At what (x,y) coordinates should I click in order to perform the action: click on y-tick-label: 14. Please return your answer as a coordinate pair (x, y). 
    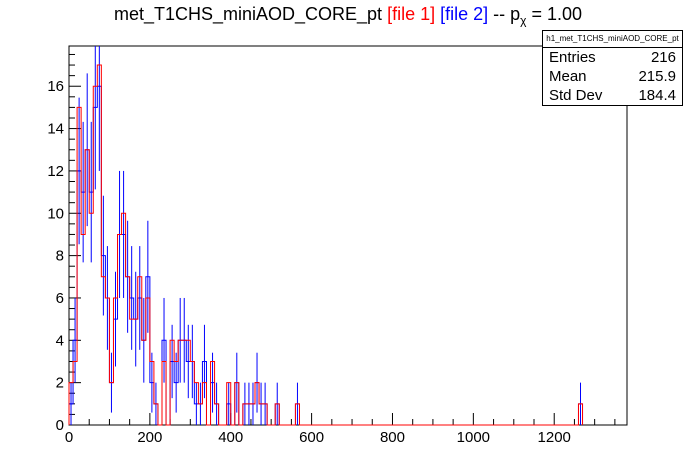
    Looking at the image, I should click on (55, 129).